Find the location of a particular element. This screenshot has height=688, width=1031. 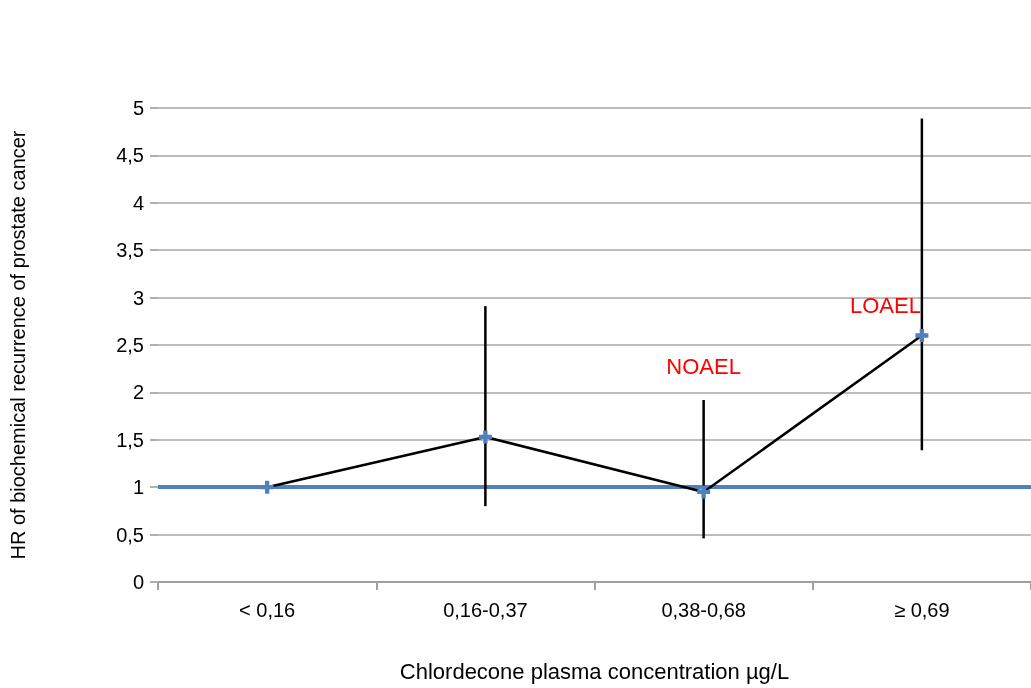

annotation: NOAEL is located at coordinates (703, 367).